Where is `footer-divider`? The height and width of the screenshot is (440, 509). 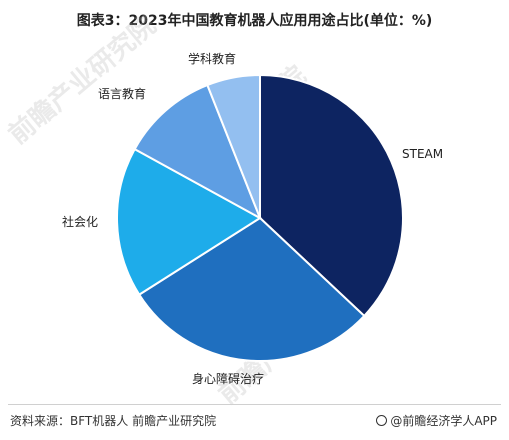
footer-divider is located at coordinates (254, 404).